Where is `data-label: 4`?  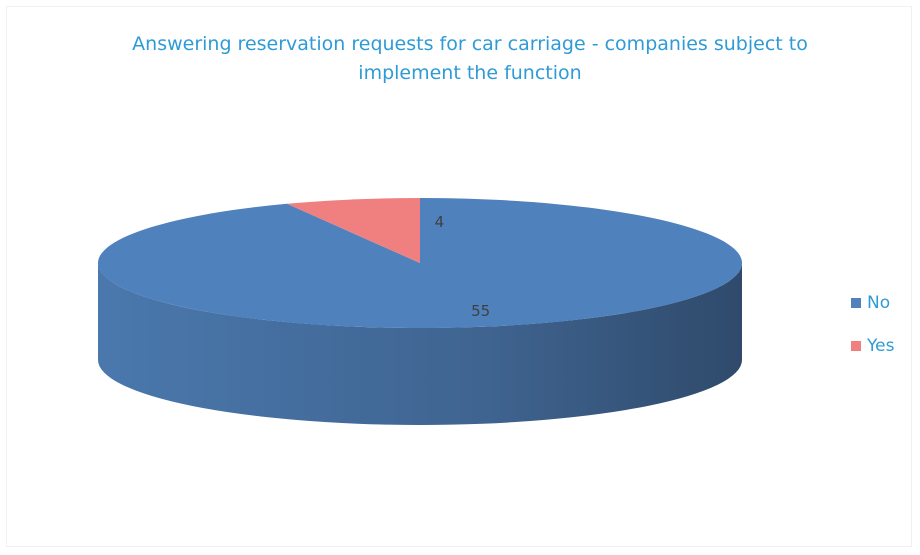 data-label: 4 is located at coordinates (440, 222).